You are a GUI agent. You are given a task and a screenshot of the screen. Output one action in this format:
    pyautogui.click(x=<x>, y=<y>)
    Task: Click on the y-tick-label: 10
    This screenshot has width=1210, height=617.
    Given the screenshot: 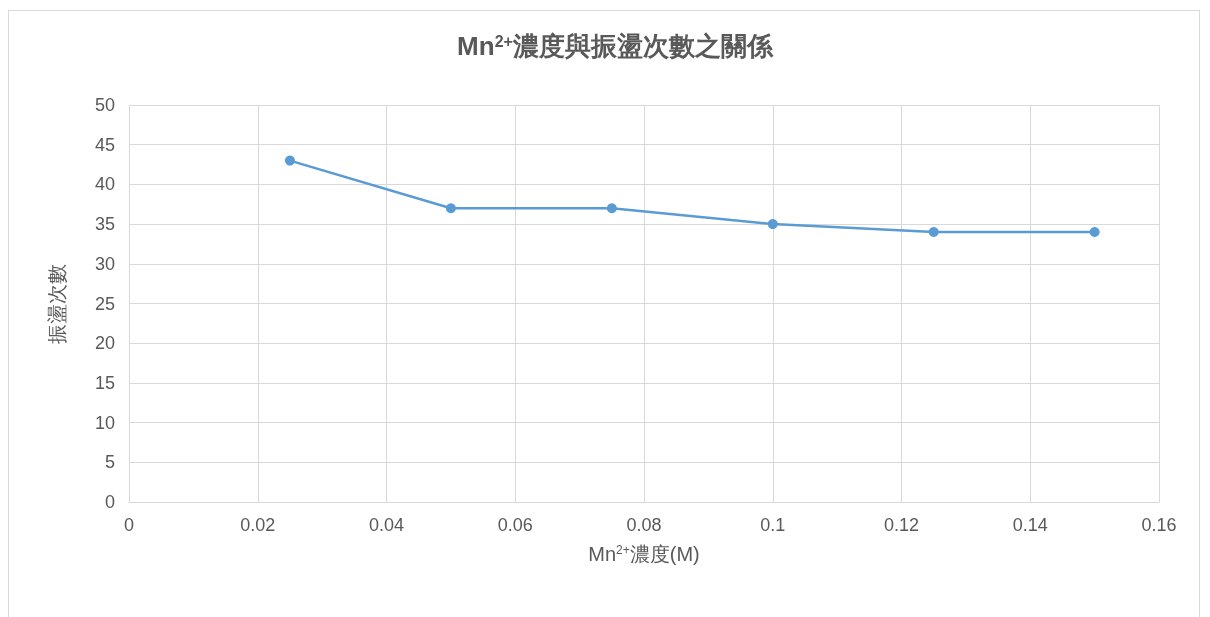 What is the action you would take?
    pyautogui.click(x=104, y=422)
    